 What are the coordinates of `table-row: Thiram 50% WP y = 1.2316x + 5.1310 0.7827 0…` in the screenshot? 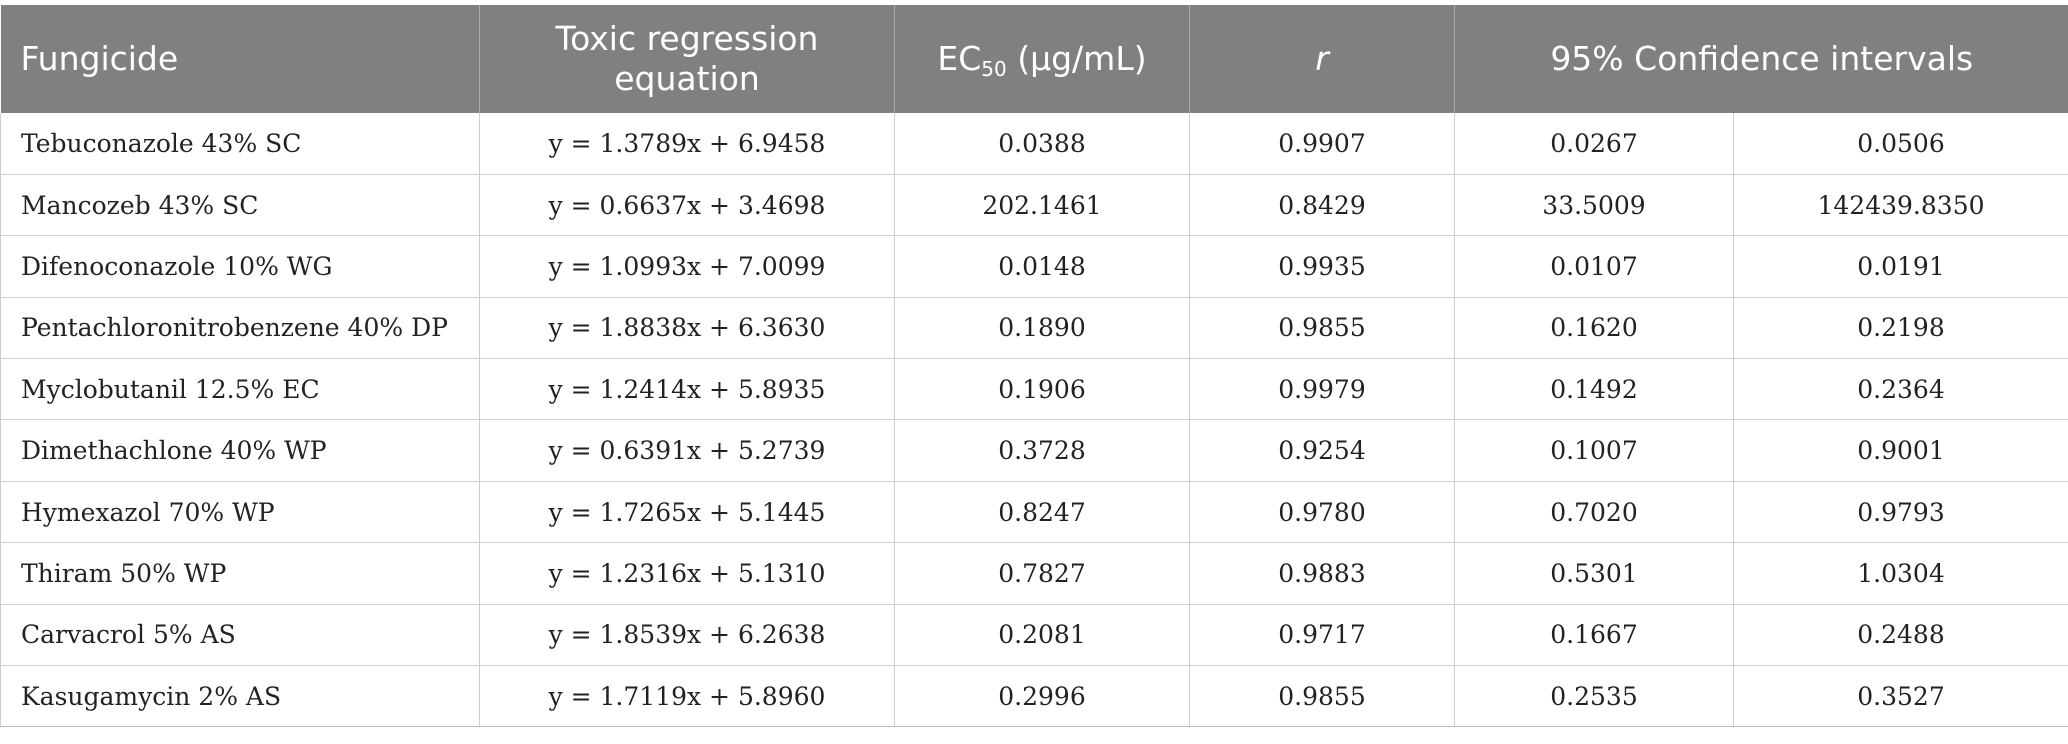 It's located at (1034, 573).